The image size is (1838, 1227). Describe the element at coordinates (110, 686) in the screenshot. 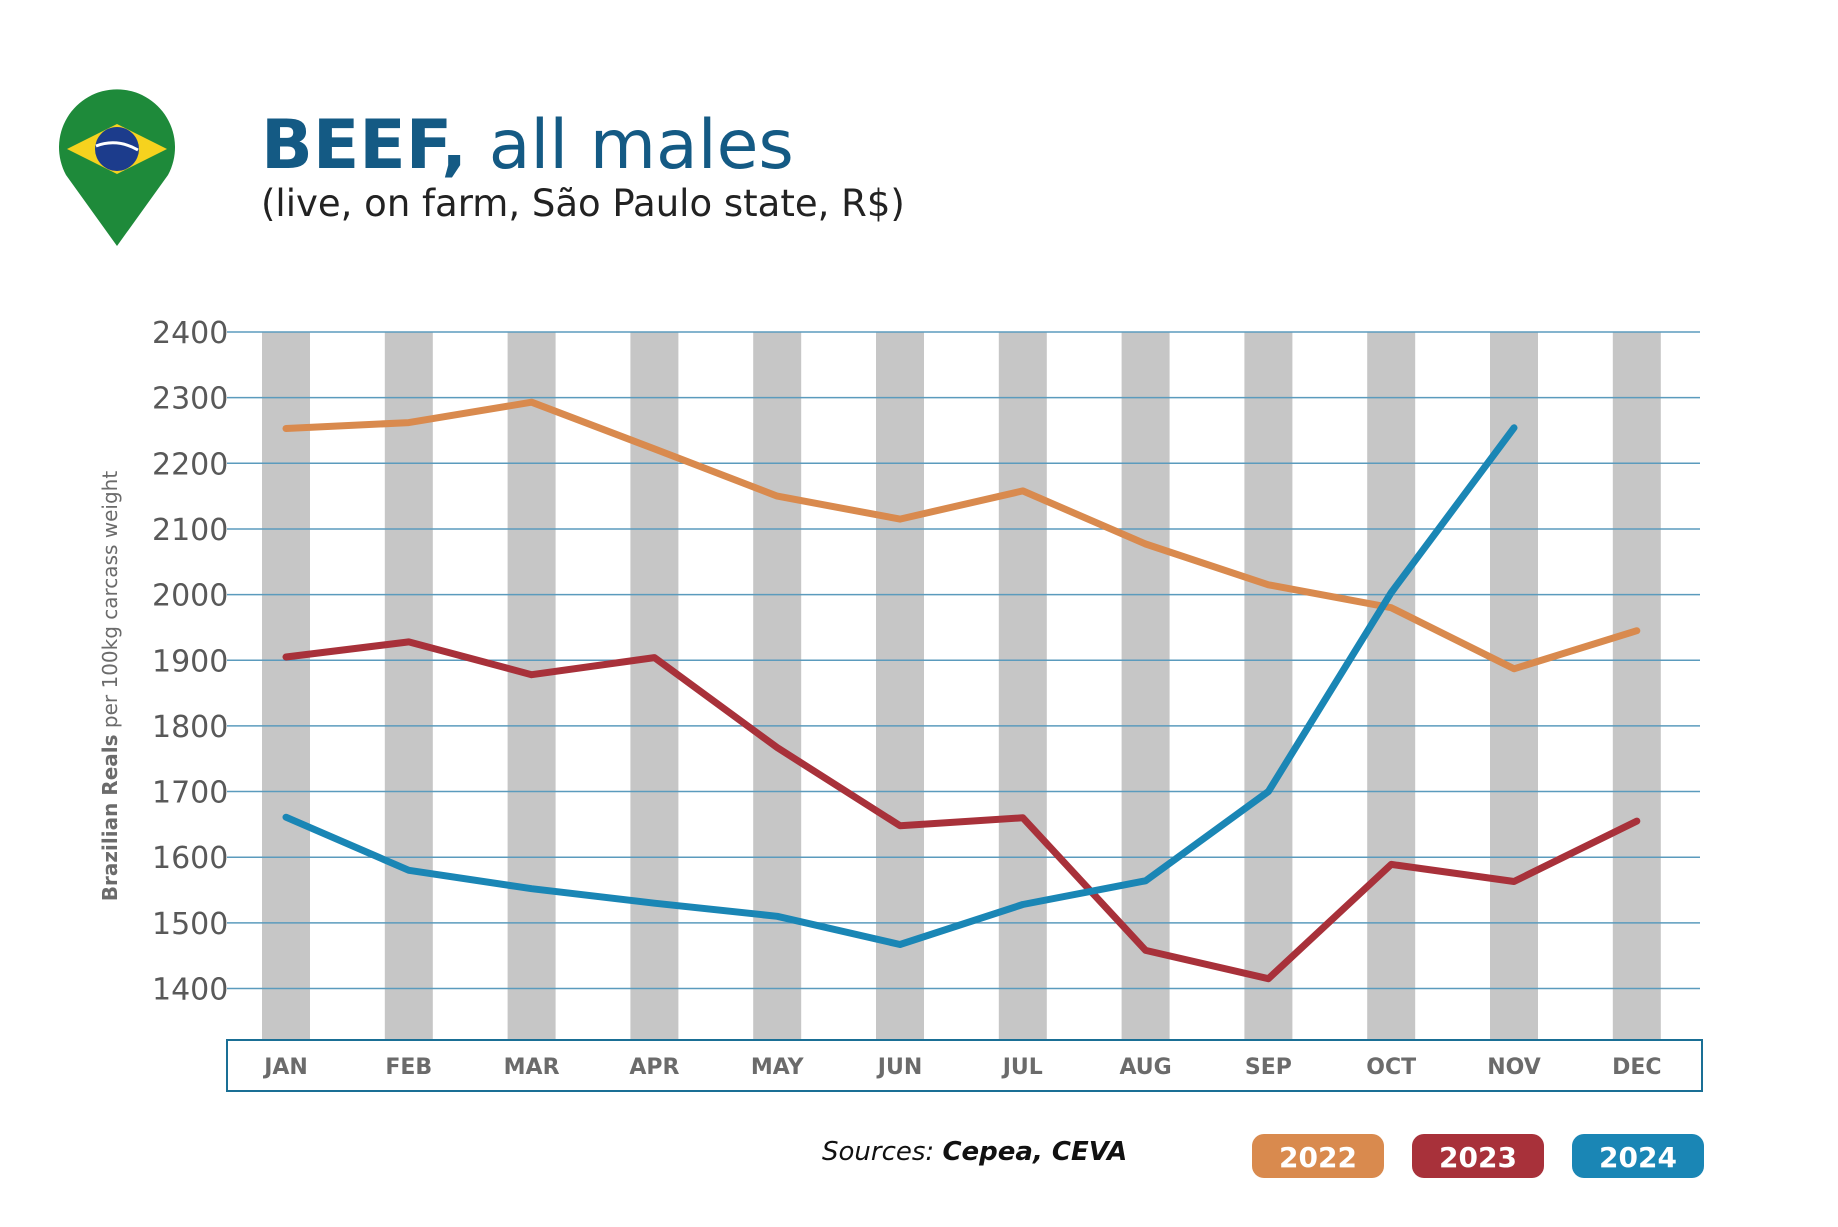

I see `y-axis-label: Brazilian Reals per 100kg carcass weight` at that location.